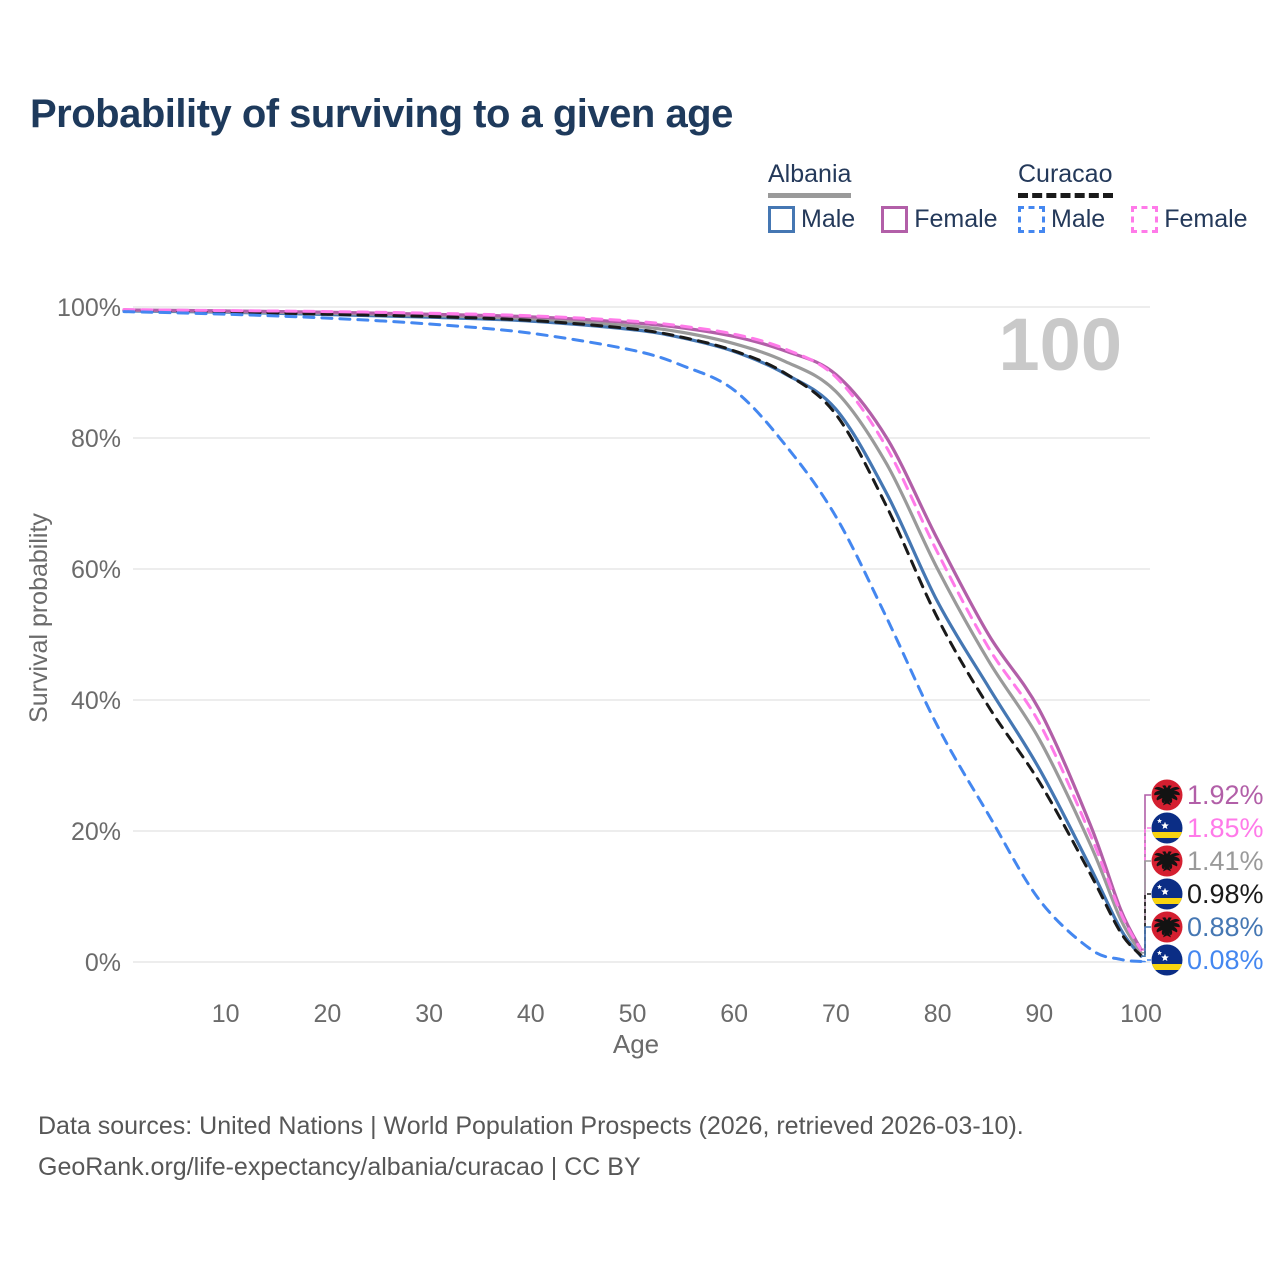  What do you see at coordinates (1060, 344) in the screenshot?
I see `age-counter-watermark: 100` at bounding box center [1060, 344].